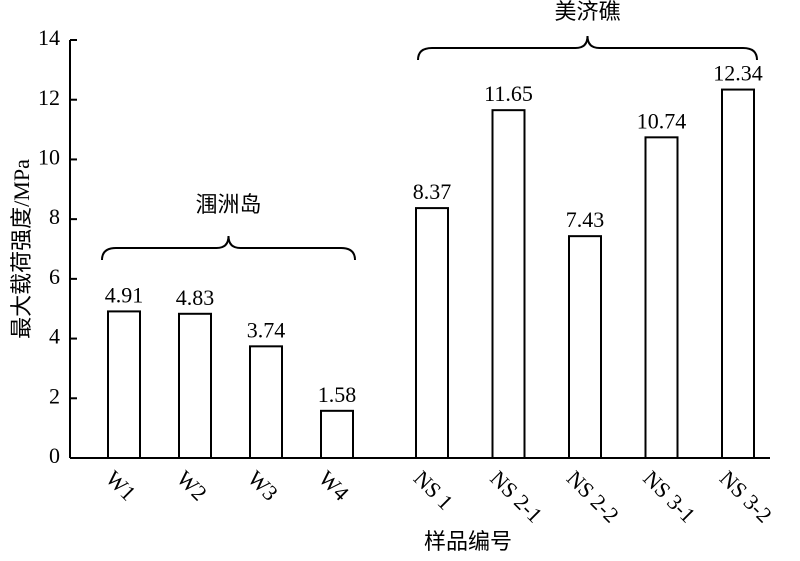 This screenshot has width=800, height=561. What do you see at coordinates (468, 541) in the screenshot?
I see `x-axis-label: 样品编号` at bounding box center [468, 541].